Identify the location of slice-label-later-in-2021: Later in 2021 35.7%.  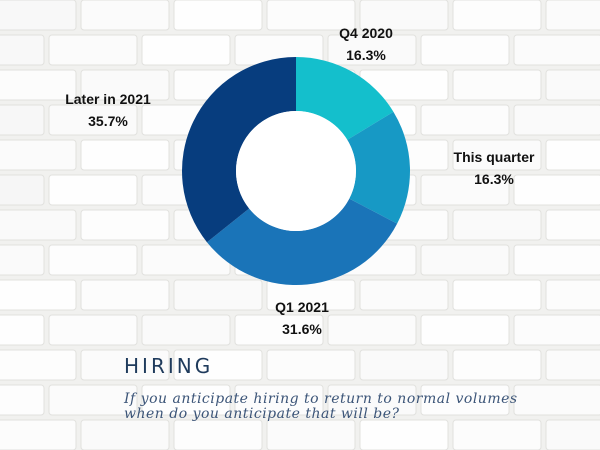
(108, 110).